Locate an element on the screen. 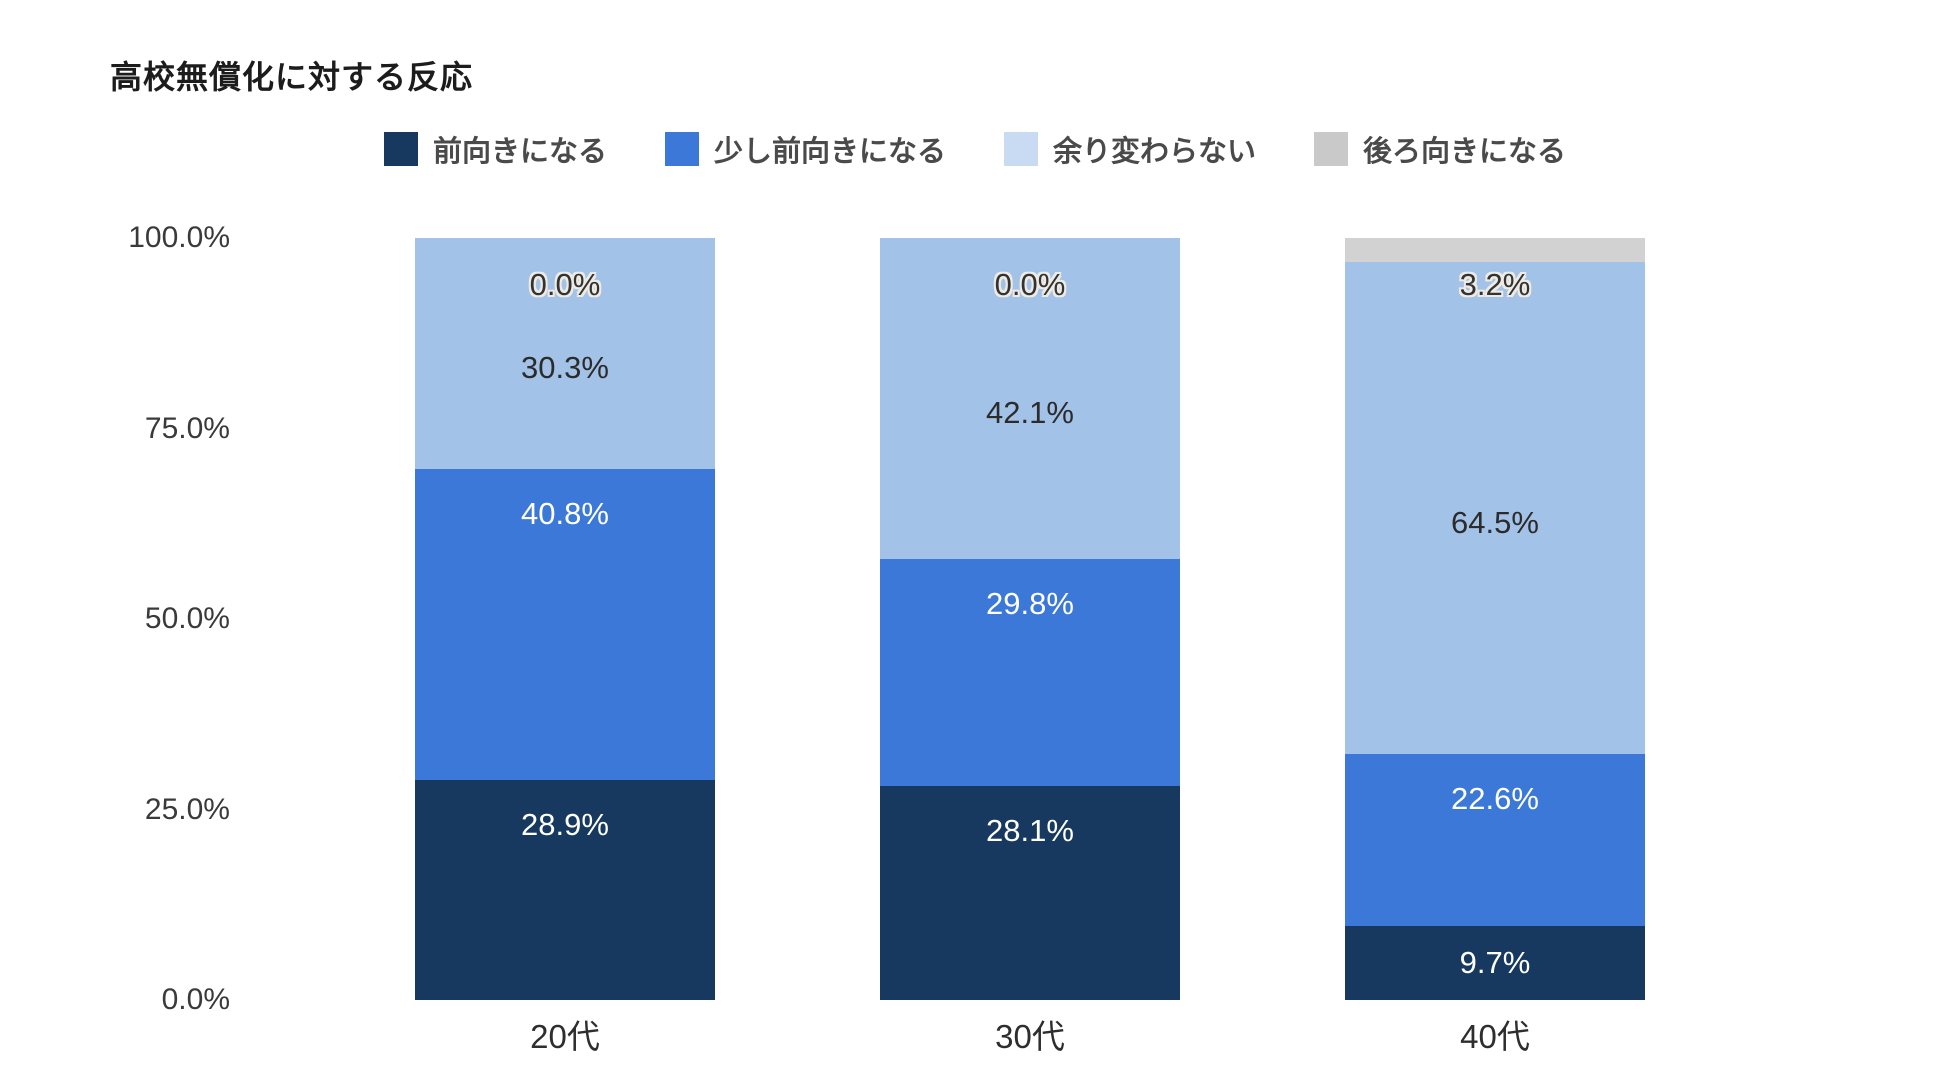  bar-segment-20代-前向きになる is located at coordinates (565, 889).